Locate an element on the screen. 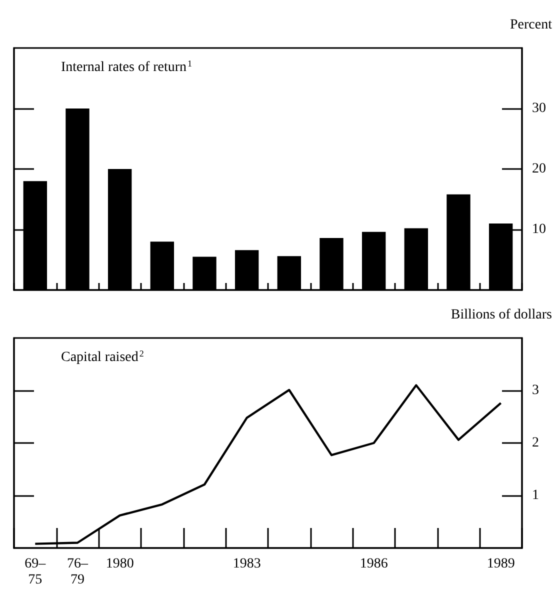 This screenshot has height=602, width=555. x-tick-label: 1986 is located at coordinates (374, 564).